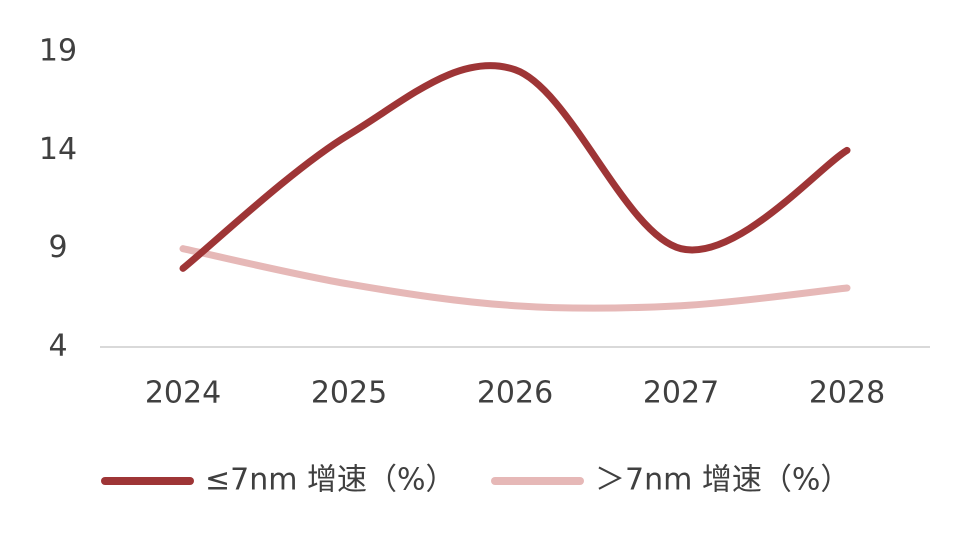  What do you see at coordinates (57, 346) in the screenshot?
I see `y-tick-label: 4` at bounding box center [57, 346].